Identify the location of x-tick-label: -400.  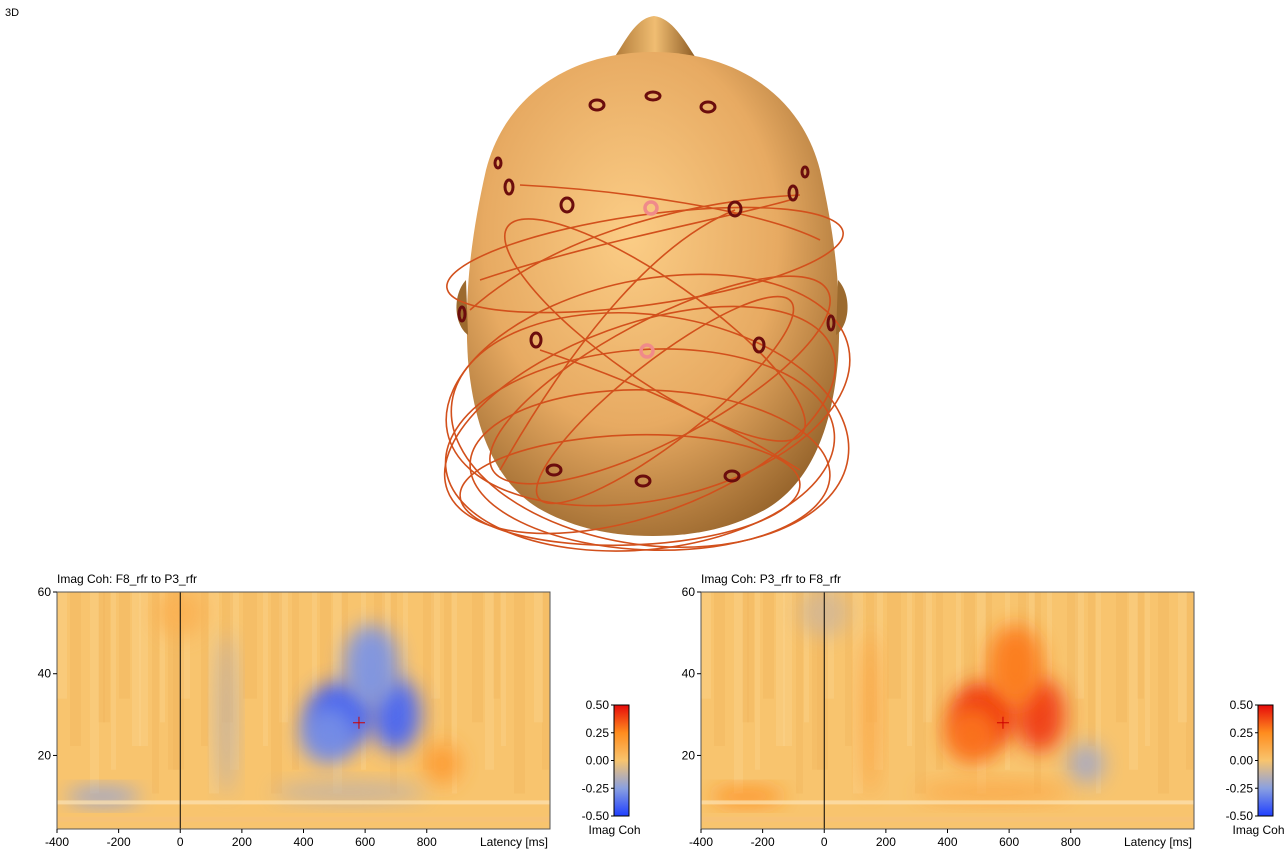
(701, 842).